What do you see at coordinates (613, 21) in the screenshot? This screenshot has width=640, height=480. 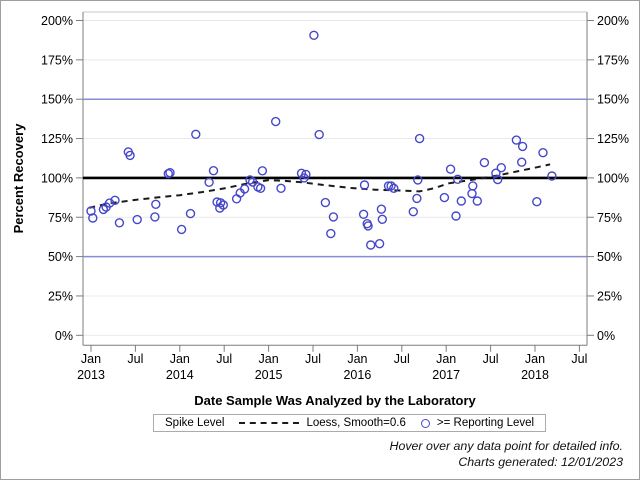 I see `y2-tick-label: 200%` at bounding box center [613, 21].